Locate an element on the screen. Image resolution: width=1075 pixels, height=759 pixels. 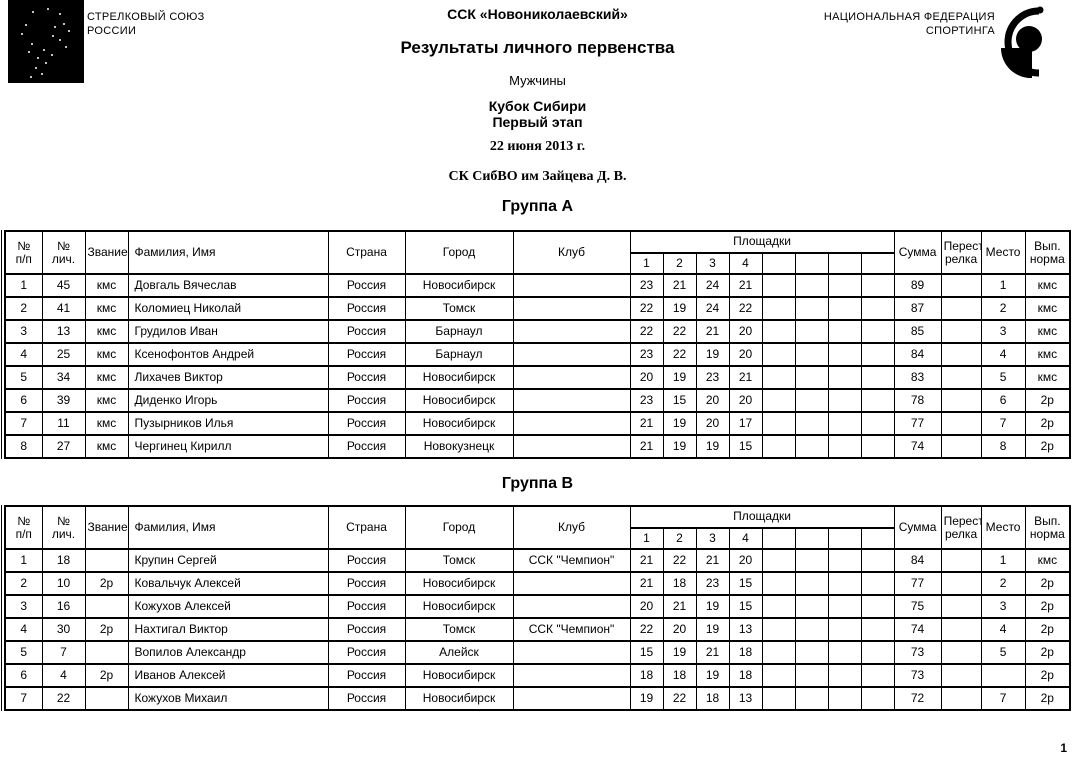
cell-personal-number: 27 is located at coordinates (63, 446).